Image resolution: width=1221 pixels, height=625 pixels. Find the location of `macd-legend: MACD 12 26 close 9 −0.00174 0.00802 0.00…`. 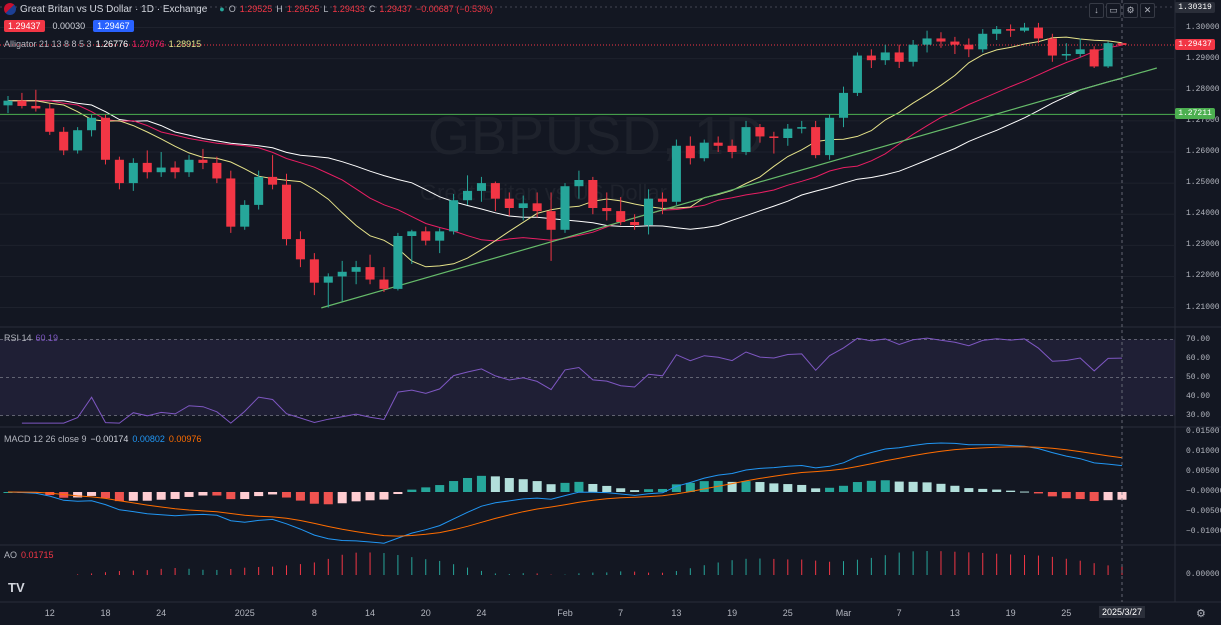

macd-legend: MACD 12 26 close 9 −0.00174 0.00802 0.00… is located at coordinates (102, 439).